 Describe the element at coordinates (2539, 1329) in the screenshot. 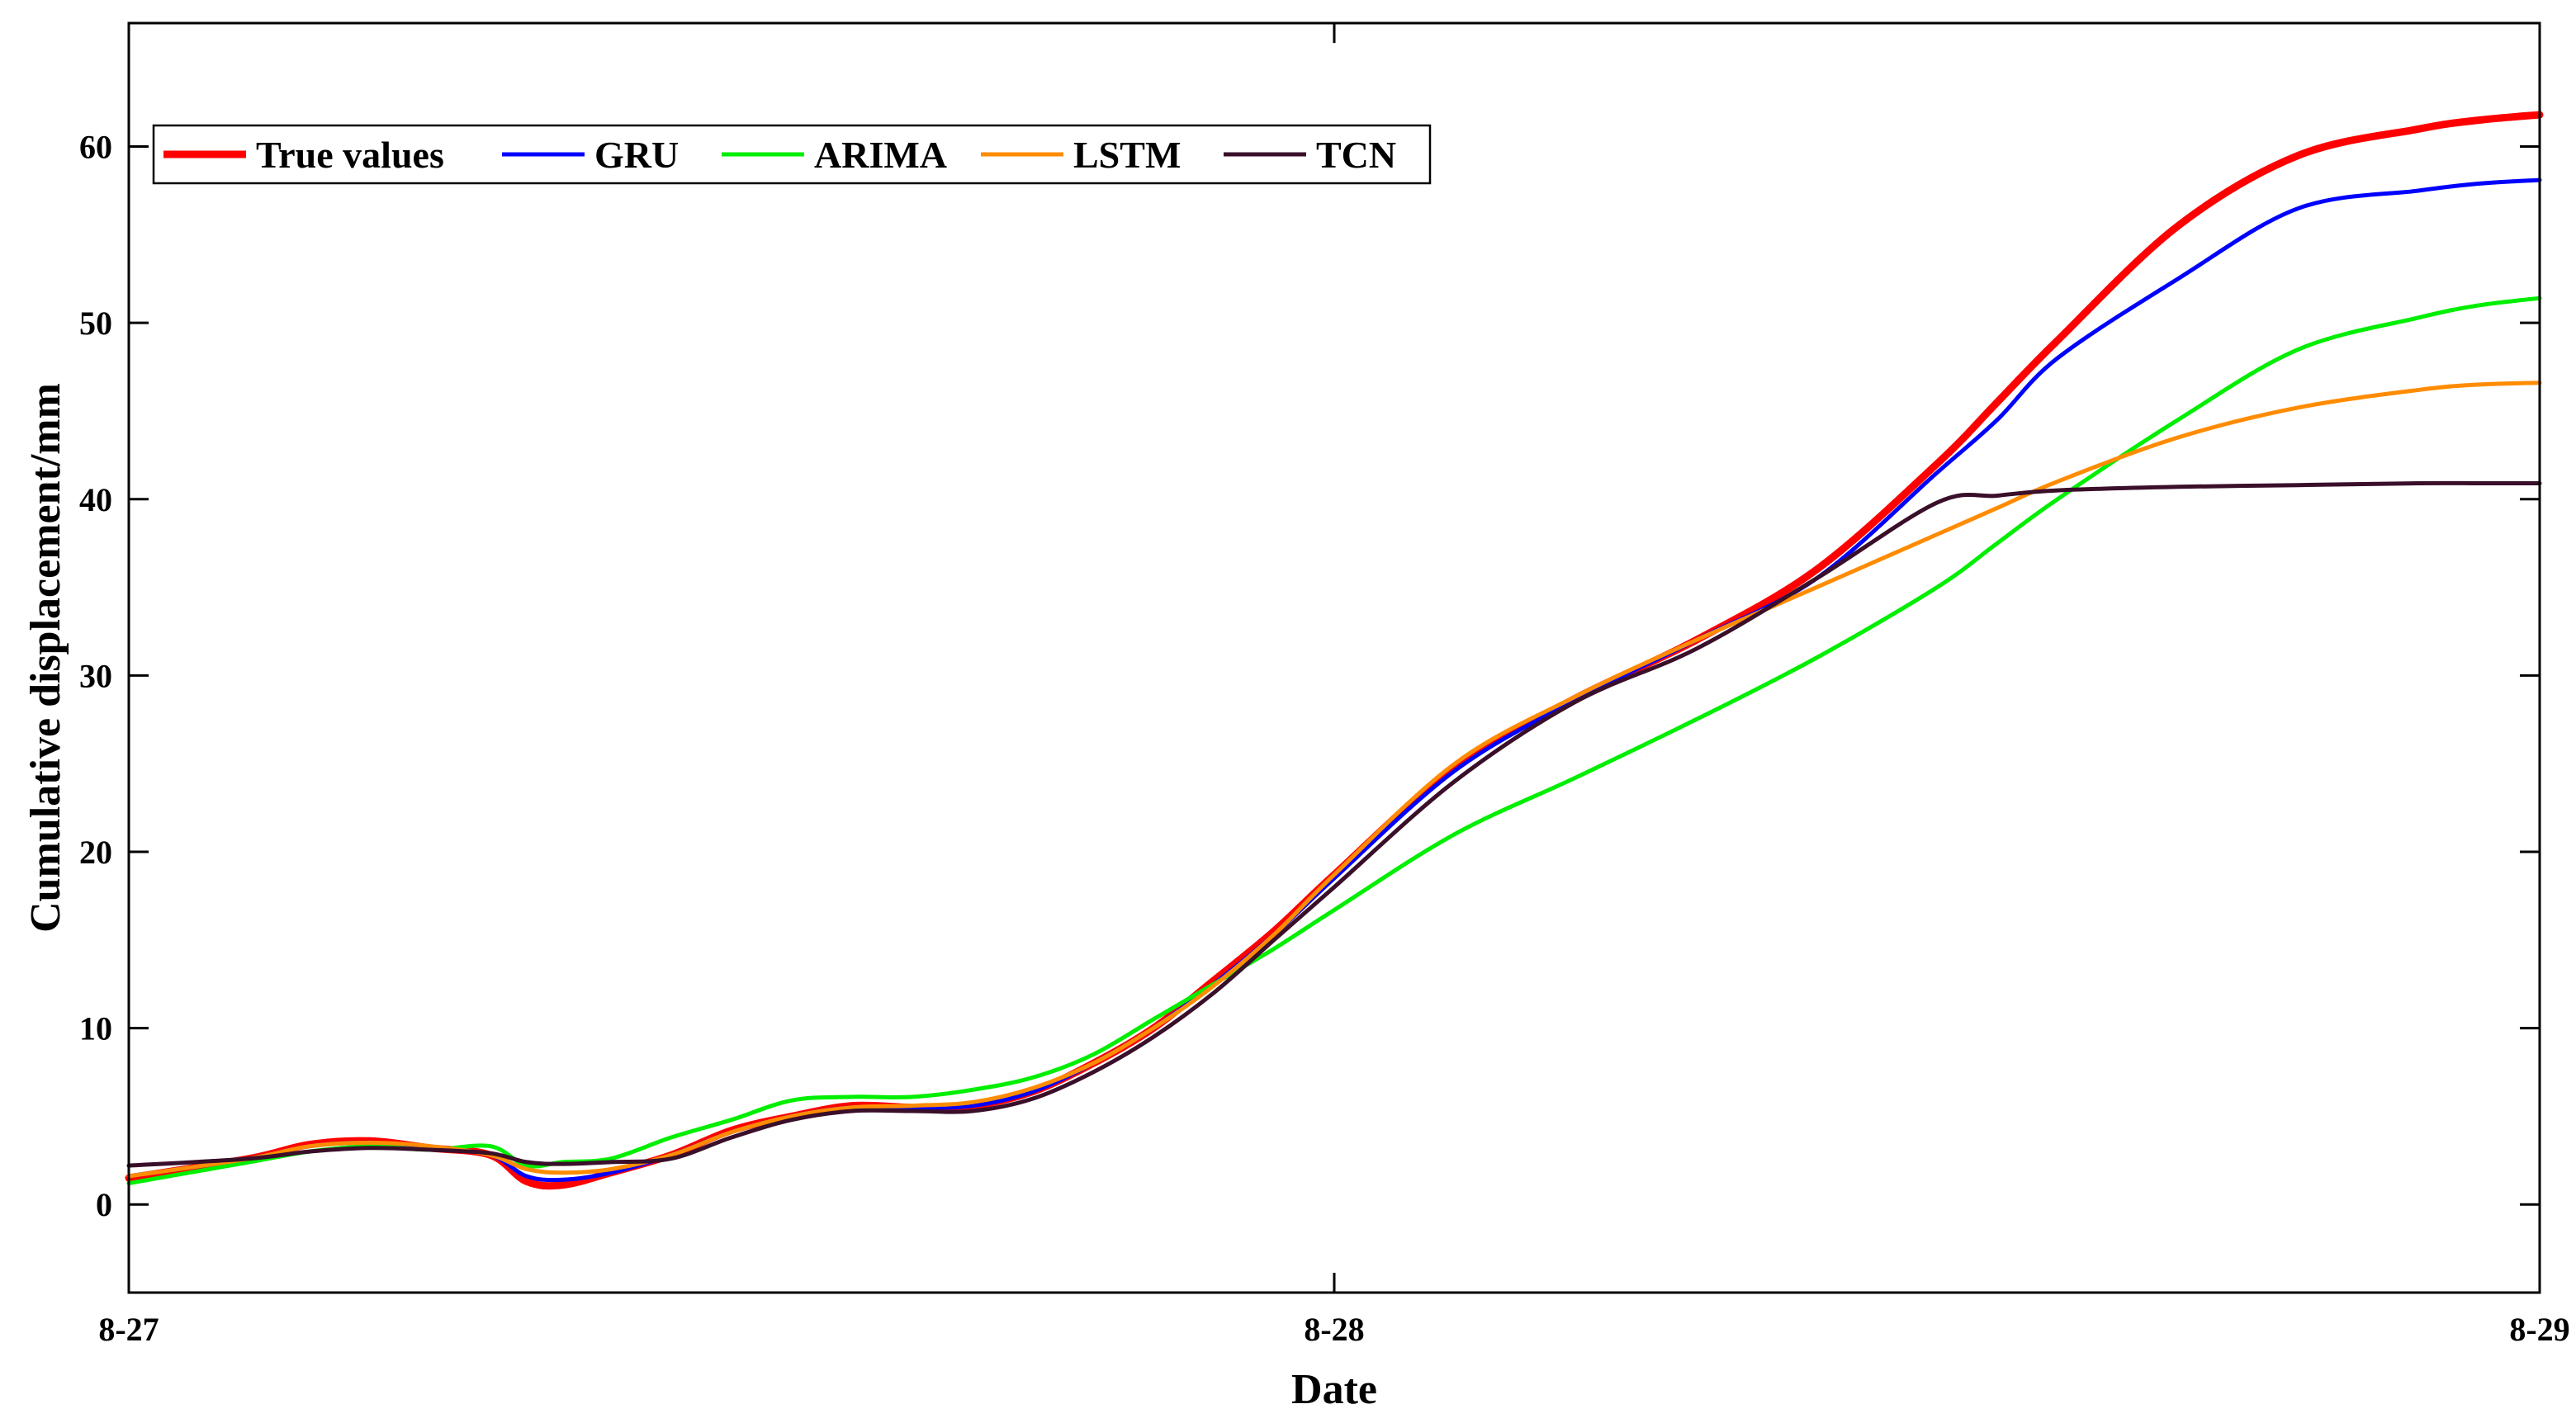

I see `x-tick-label: 8-29` at that location.